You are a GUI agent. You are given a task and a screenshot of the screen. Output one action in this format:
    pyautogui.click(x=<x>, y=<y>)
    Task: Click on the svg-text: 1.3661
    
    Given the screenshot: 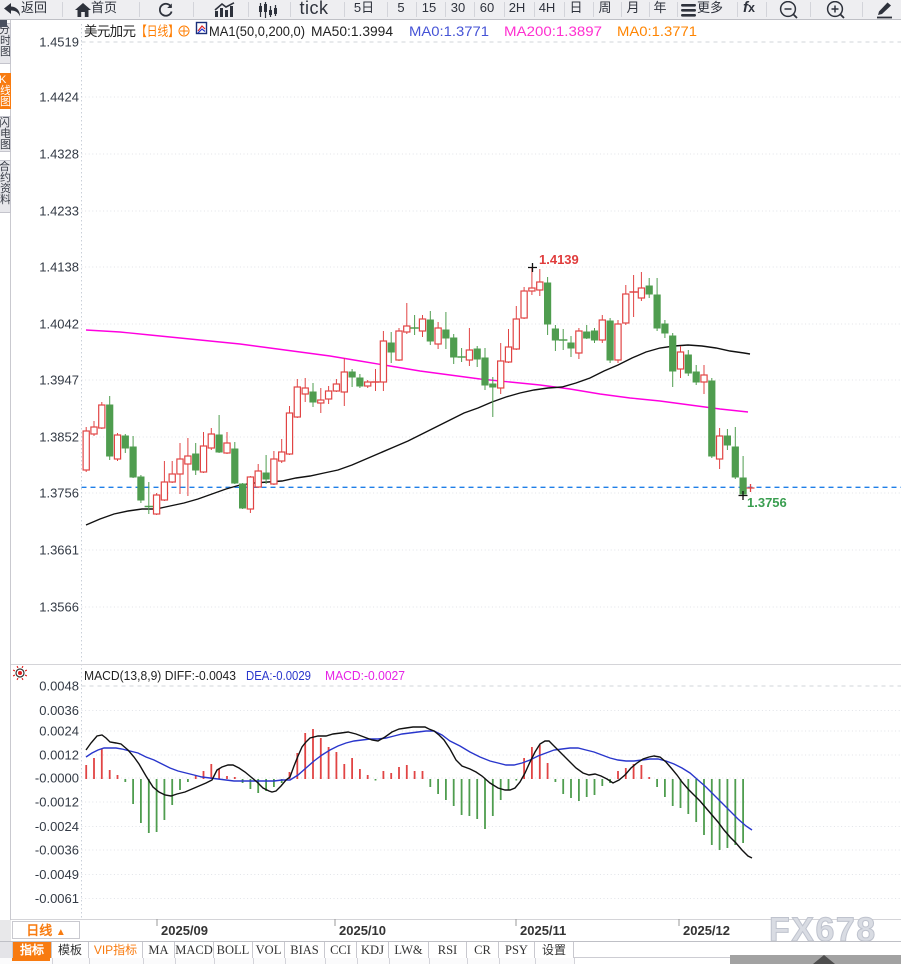 What is the action you would take?
    pyautogui.click(x=59, y=550)
    